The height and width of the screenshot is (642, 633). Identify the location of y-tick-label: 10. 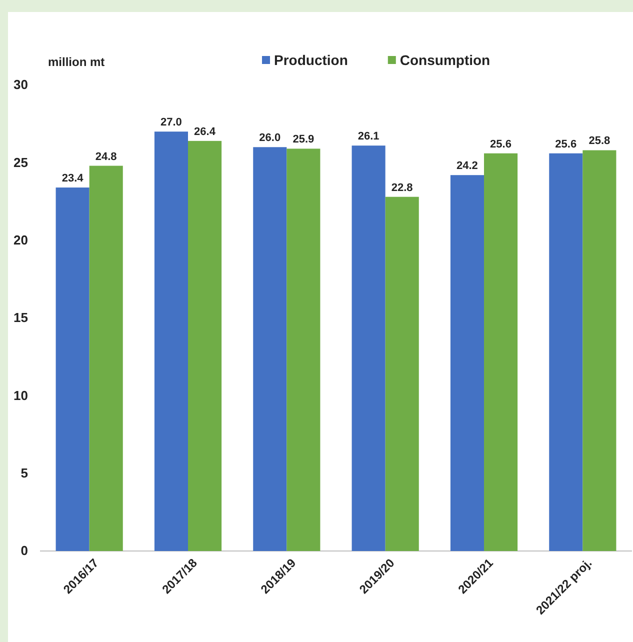
(21, 395).